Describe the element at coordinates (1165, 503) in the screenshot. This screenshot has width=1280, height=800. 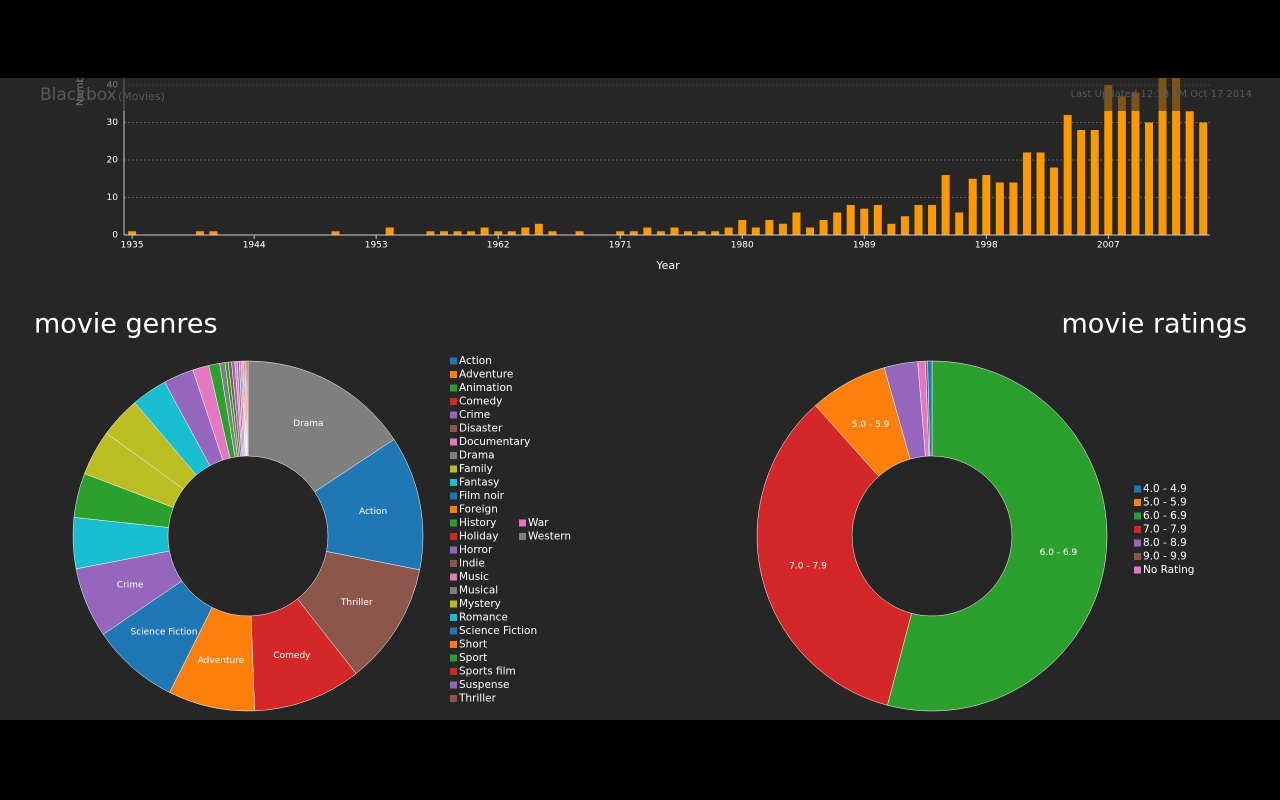
I see `legend-label: 5.0 - 5.9` at that location.